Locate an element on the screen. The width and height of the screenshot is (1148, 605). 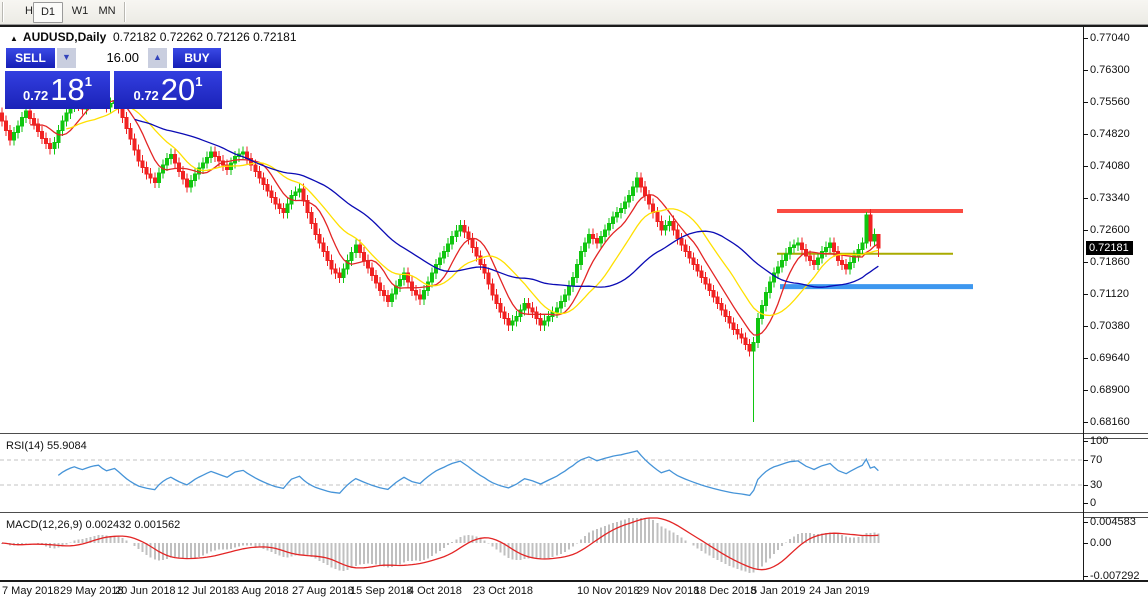
macd-signal-line is located at coordinates (440, 544).